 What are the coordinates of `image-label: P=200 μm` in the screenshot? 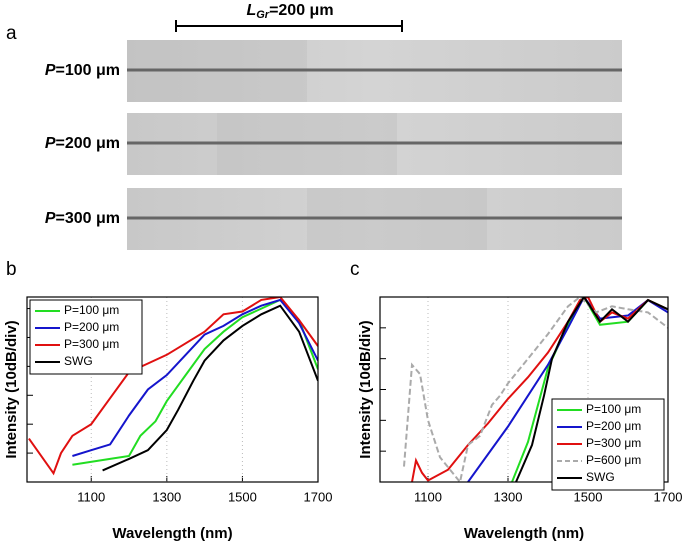 It's located at (82, 143).